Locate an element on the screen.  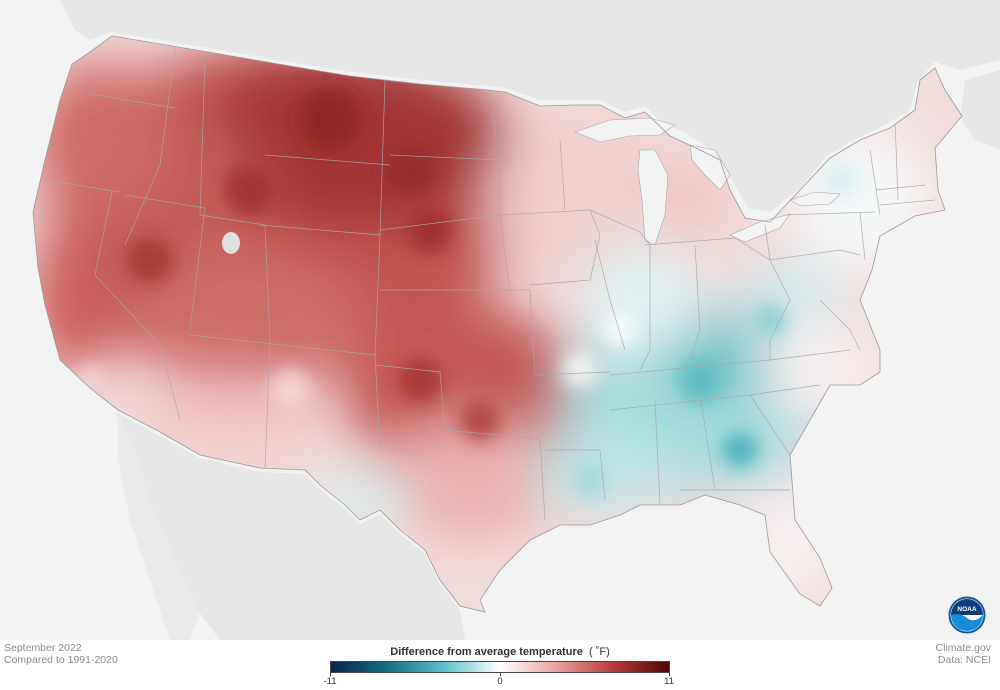
lake-superior is located at coordinates (625, 130).